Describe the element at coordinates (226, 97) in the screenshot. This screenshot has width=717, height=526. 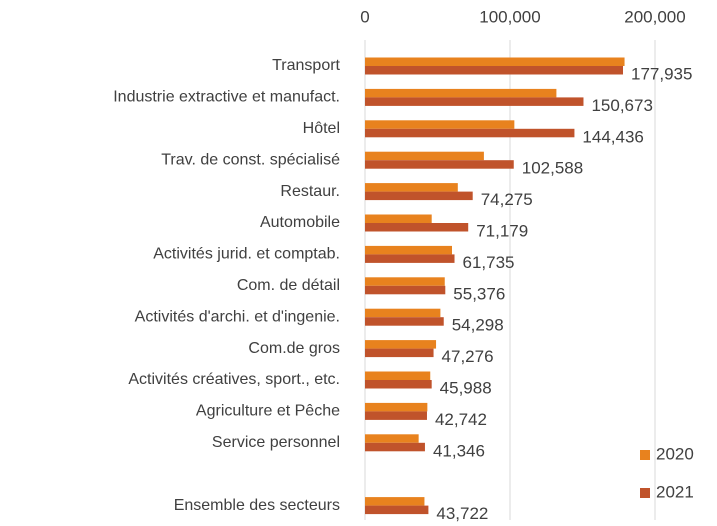
I see `category-label: Industrie extractive et manufact.` at that location.